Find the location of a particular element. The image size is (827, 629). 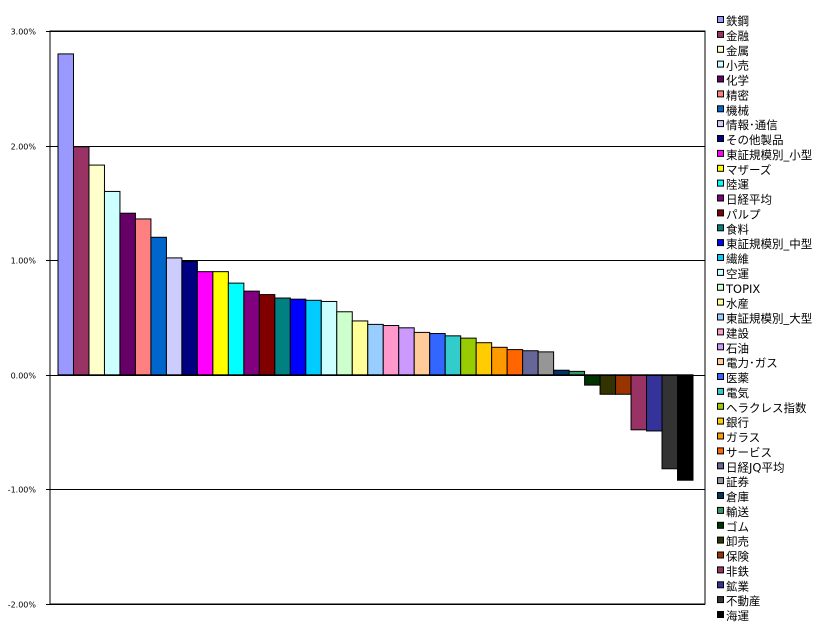

legend-label: 繊維 is located at coordinates (737, 259).